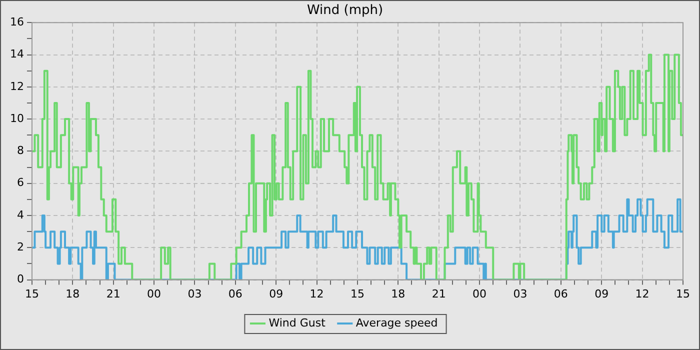 The height and width of the screenshot is (350, 700). What do you see at coordinates (20, 183) in the screenshot?
I see `y-tick-label: 6` at bounding box center [20, 183].